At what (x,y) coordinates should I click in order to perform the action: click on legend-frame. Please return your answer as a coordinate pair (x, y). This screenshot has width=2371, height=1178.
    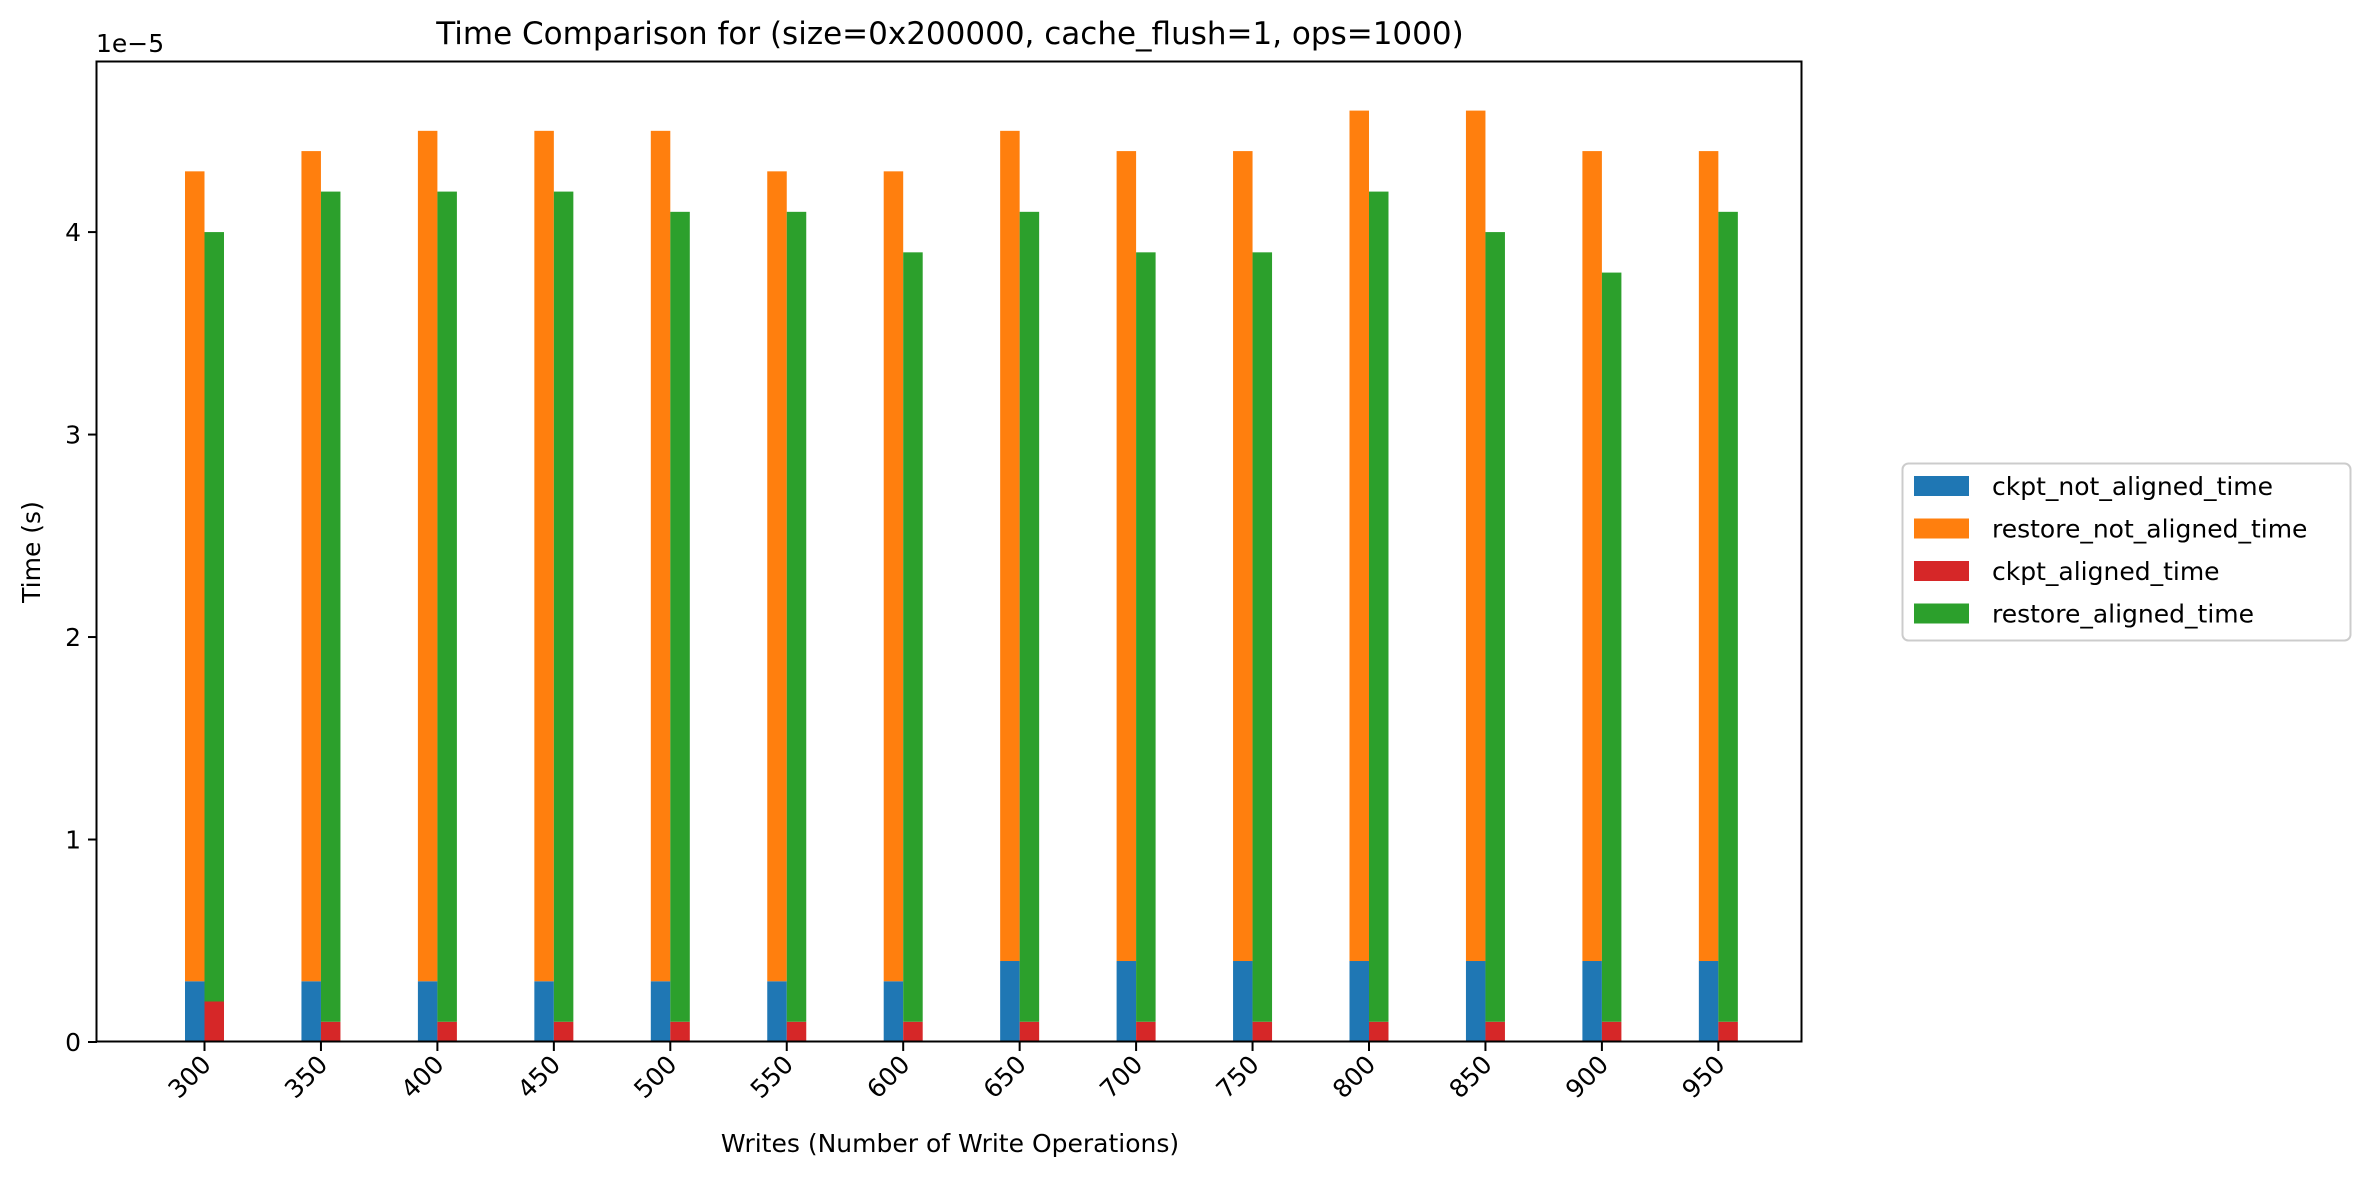
    Looking at the image, I should click on (2126, 552).